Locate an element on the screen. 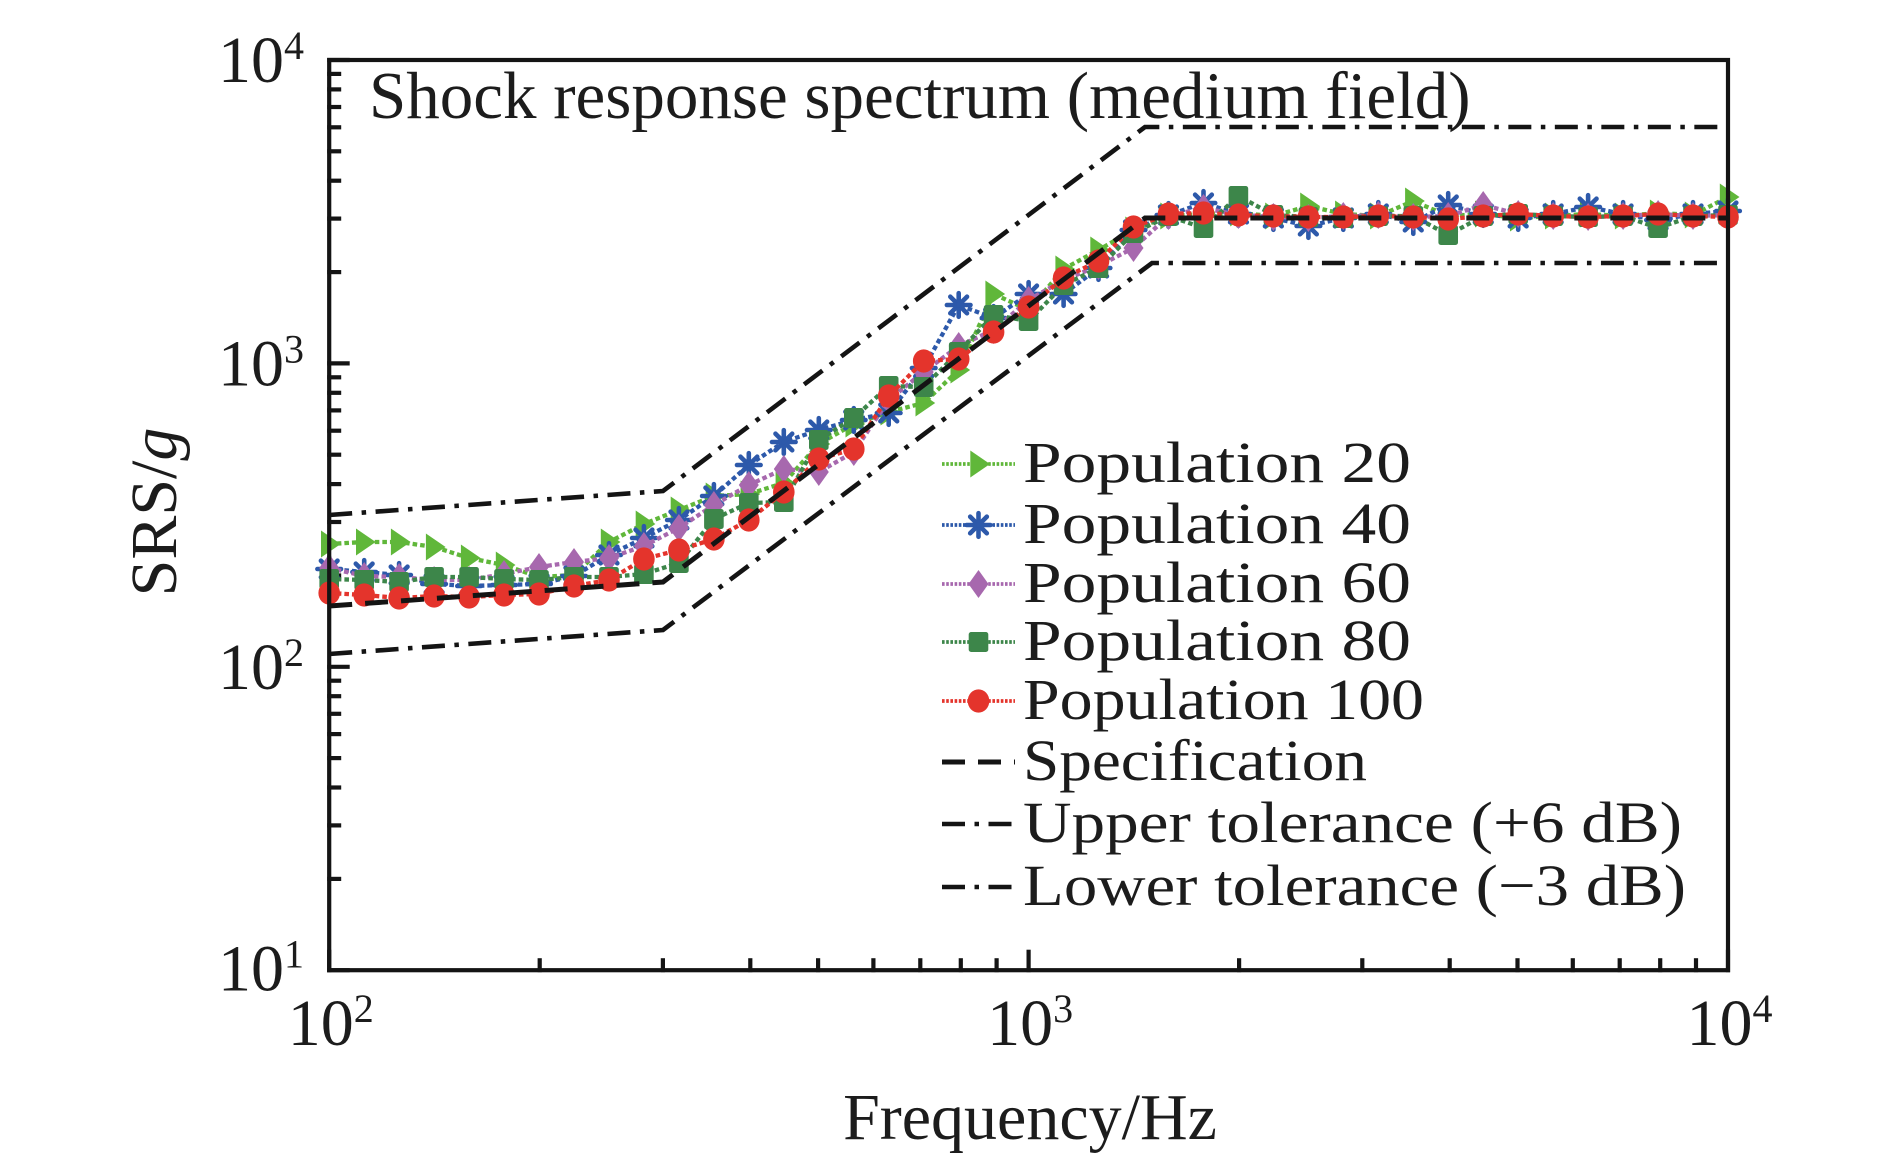 The height and width of the screenshot is (1162, 1894). svg-text: Lower tolerance (−3 dB) is located at coordinates (1354, 885).